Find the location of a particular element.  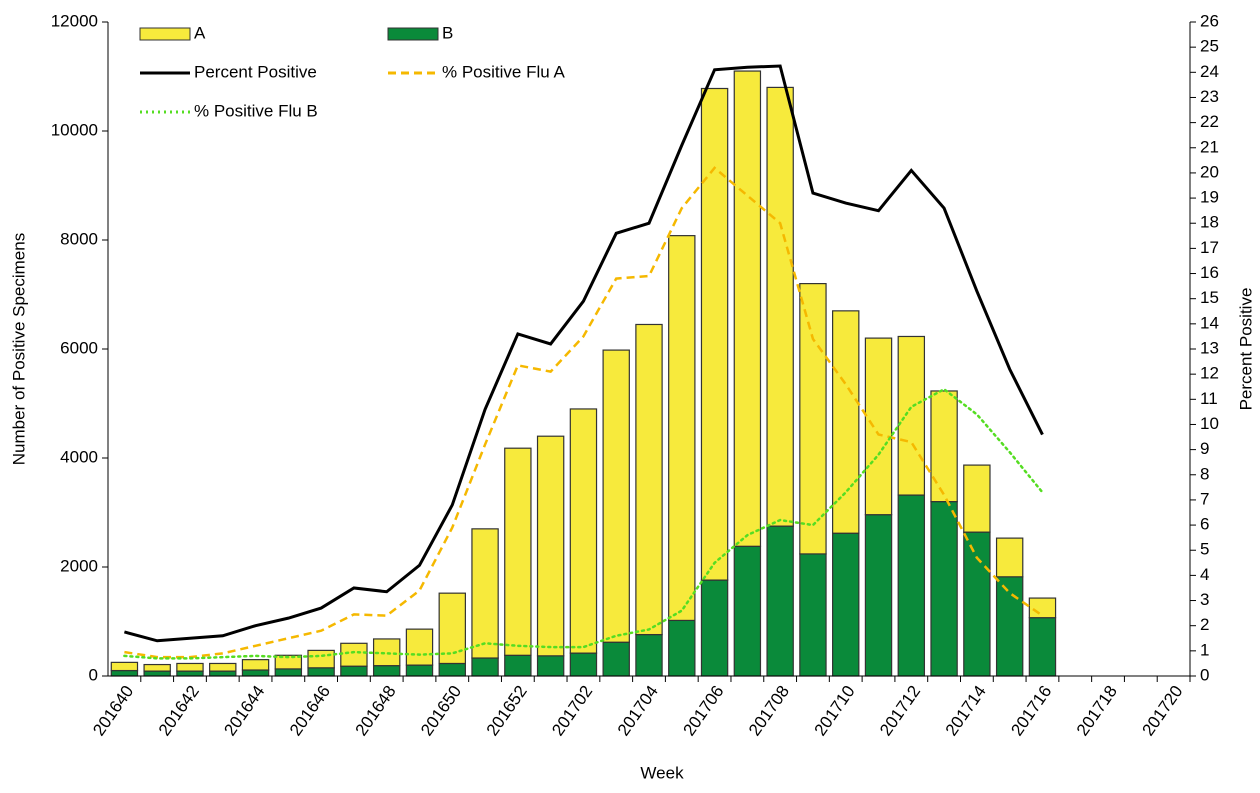

y2-tick-label: 10 is located at coordinates (1209, 423).